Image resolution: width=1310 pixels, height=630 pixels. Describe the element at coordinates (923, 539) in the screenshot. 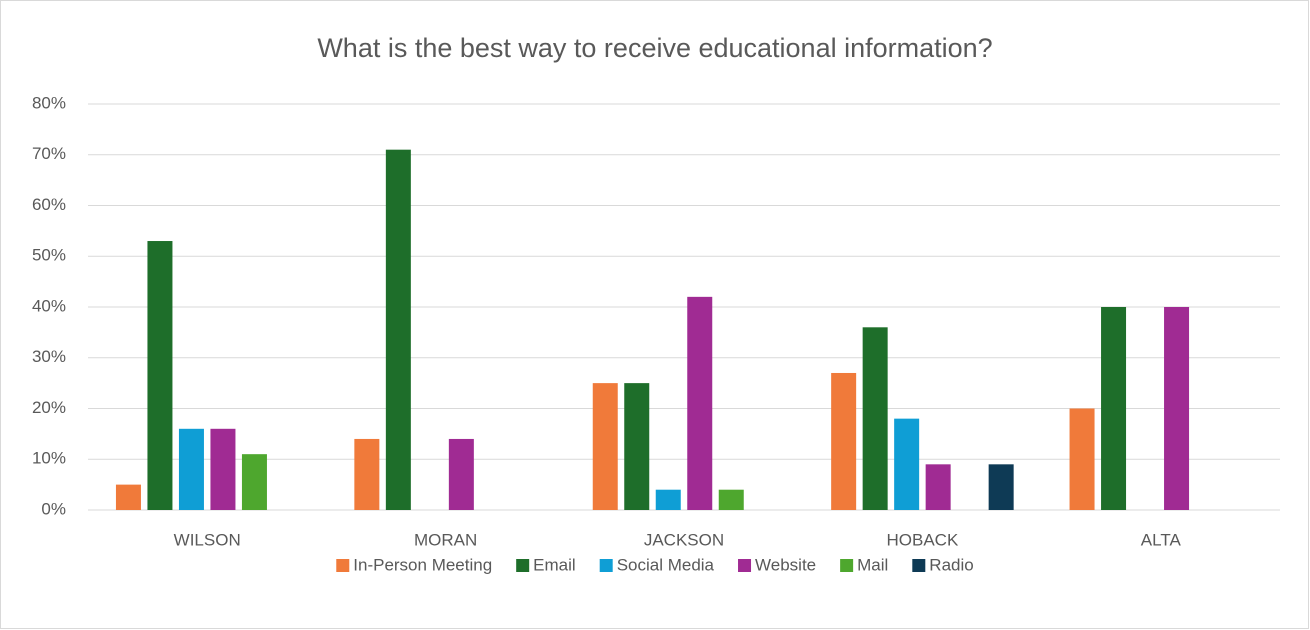

I see `x-tick-label: HOBACK` at that location.